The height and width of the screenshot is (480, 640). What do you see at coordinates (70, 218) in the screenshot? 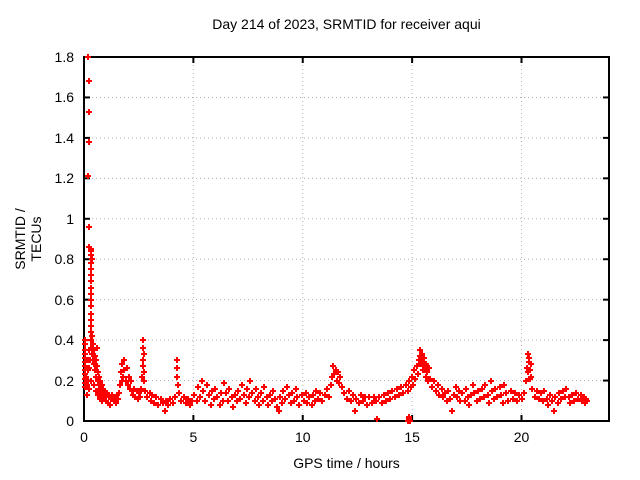
I see `y-tick-label: 1` at bounding box center [70, 218].